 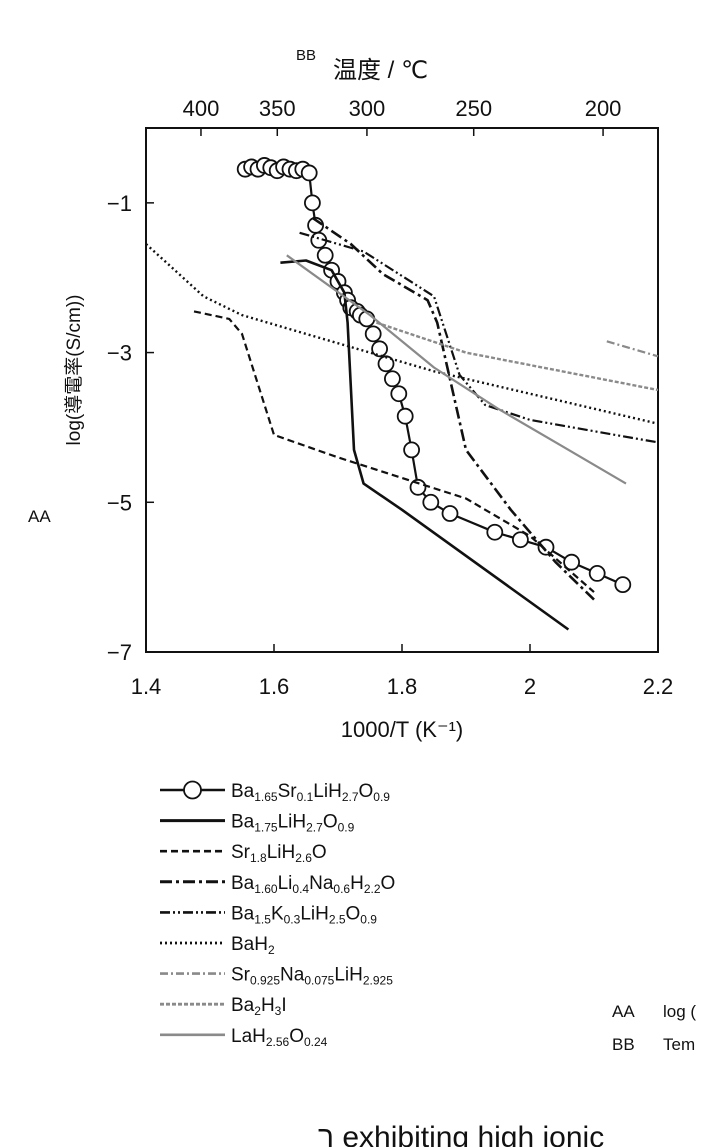 What do you see at coordinates (39, 516) in the screenshot?
I see `aa-side-label: AA` at bounding box center [39, 516].